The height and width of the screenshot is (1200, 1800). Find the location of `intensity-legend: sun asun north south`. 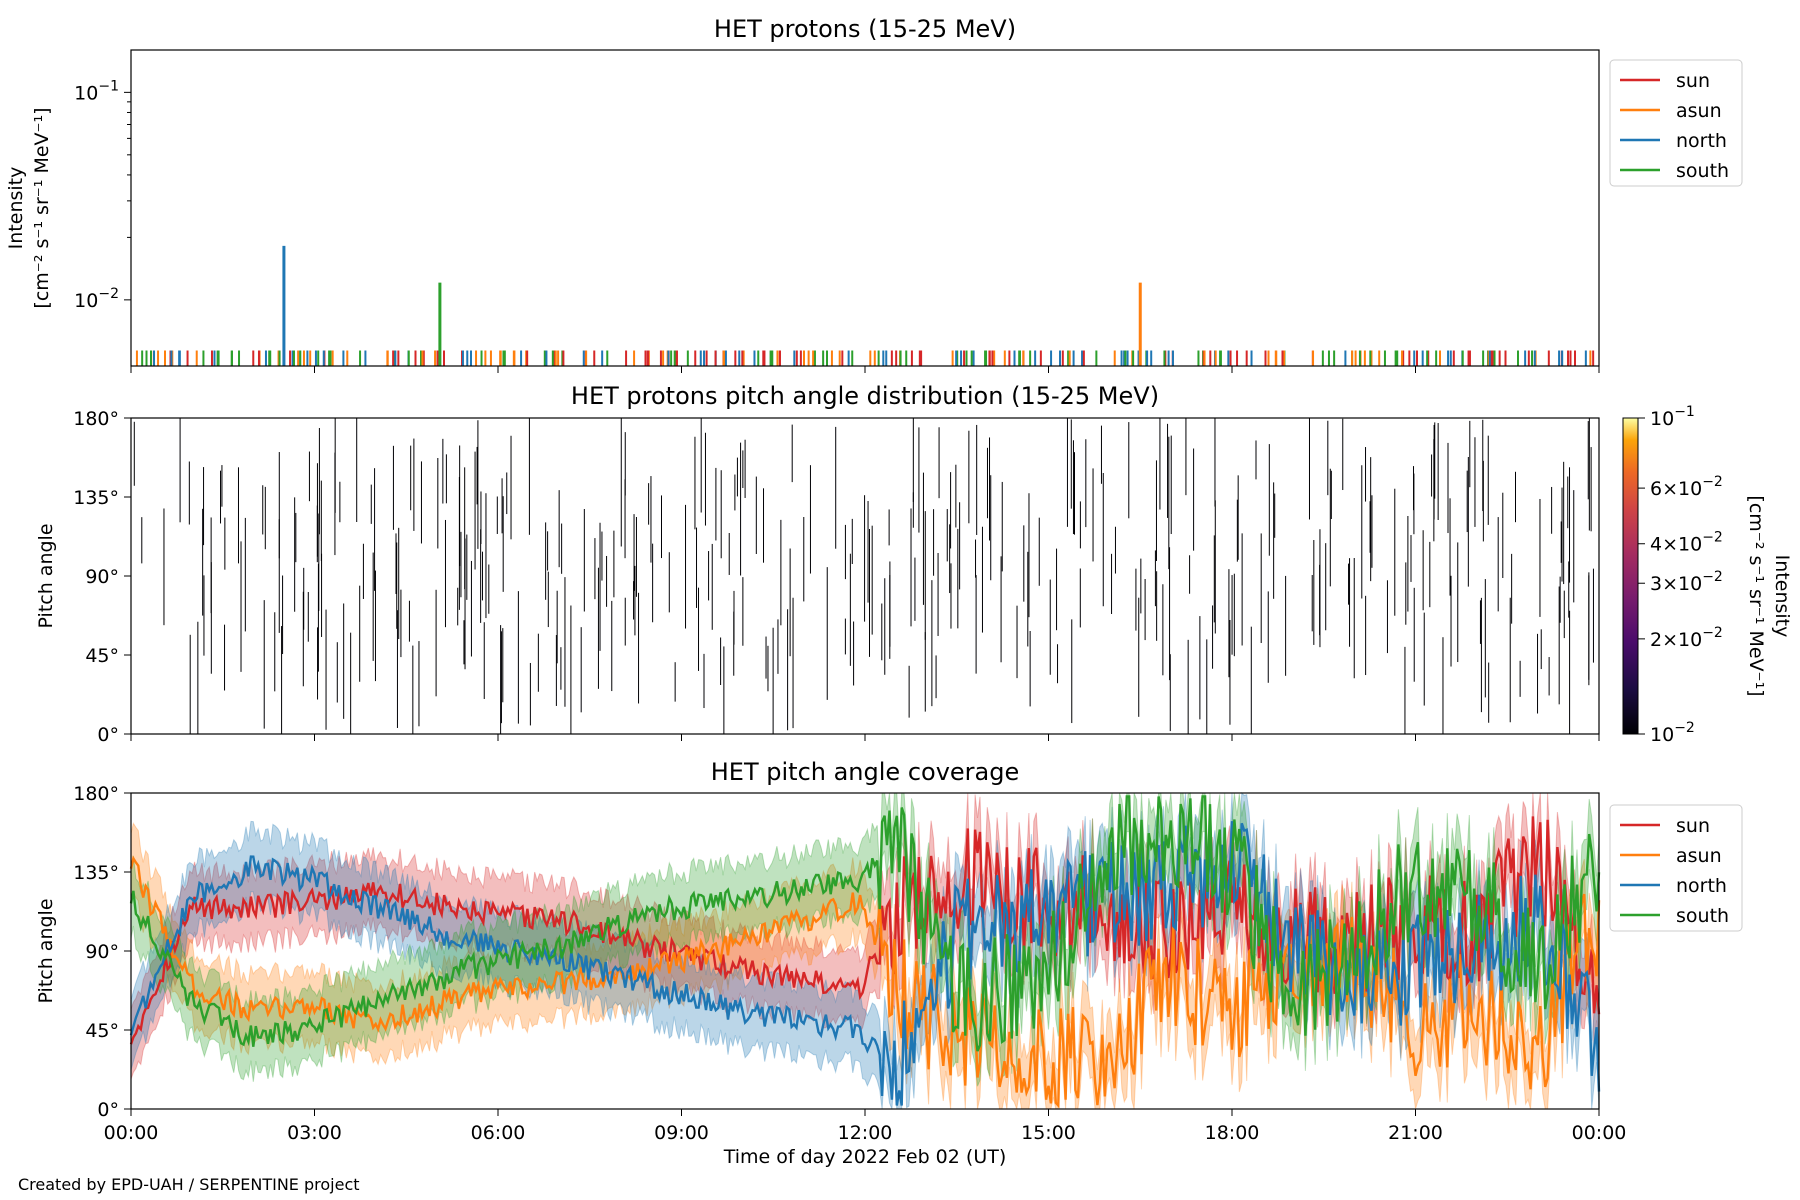

intensity-legend: sun asun north south is located at coordinates (1676, 123).